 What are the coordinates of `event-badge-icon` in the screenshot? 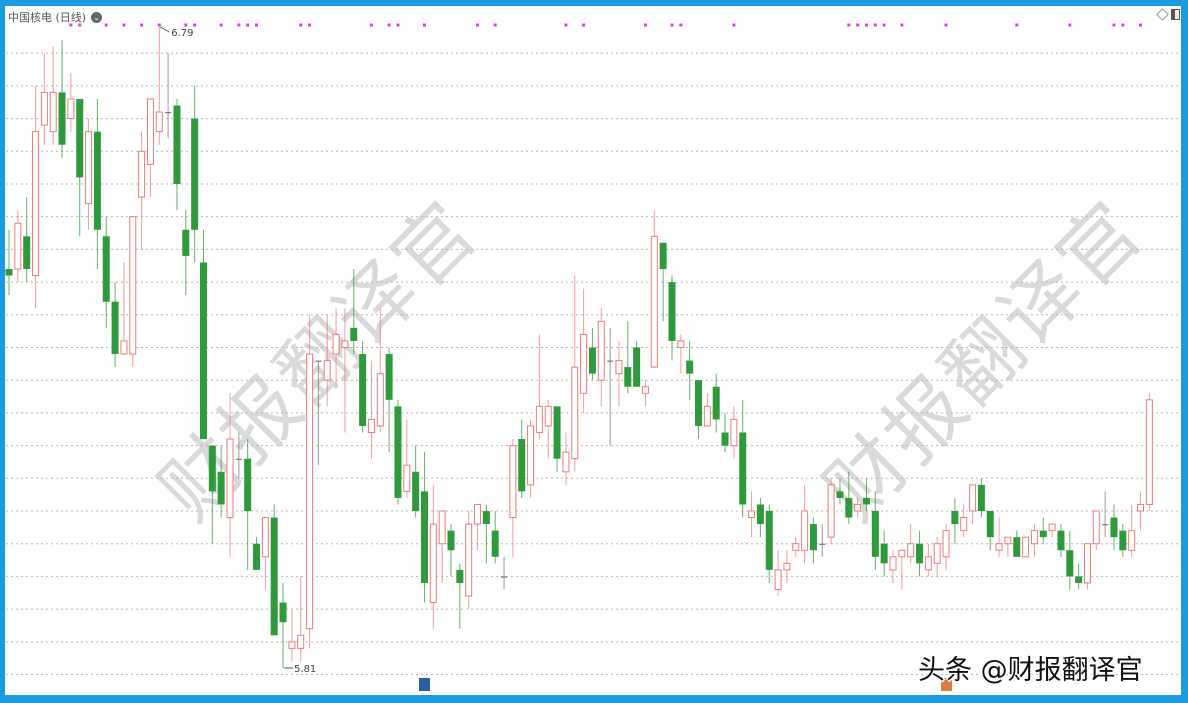 It's located at (425, 684).